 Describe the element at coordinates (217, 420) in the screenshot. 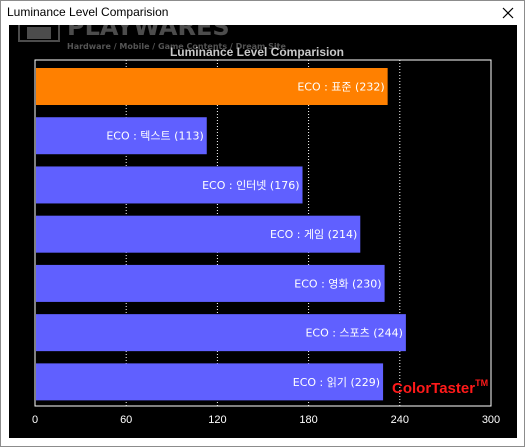

I see `x-tick-label: 120` at that location.